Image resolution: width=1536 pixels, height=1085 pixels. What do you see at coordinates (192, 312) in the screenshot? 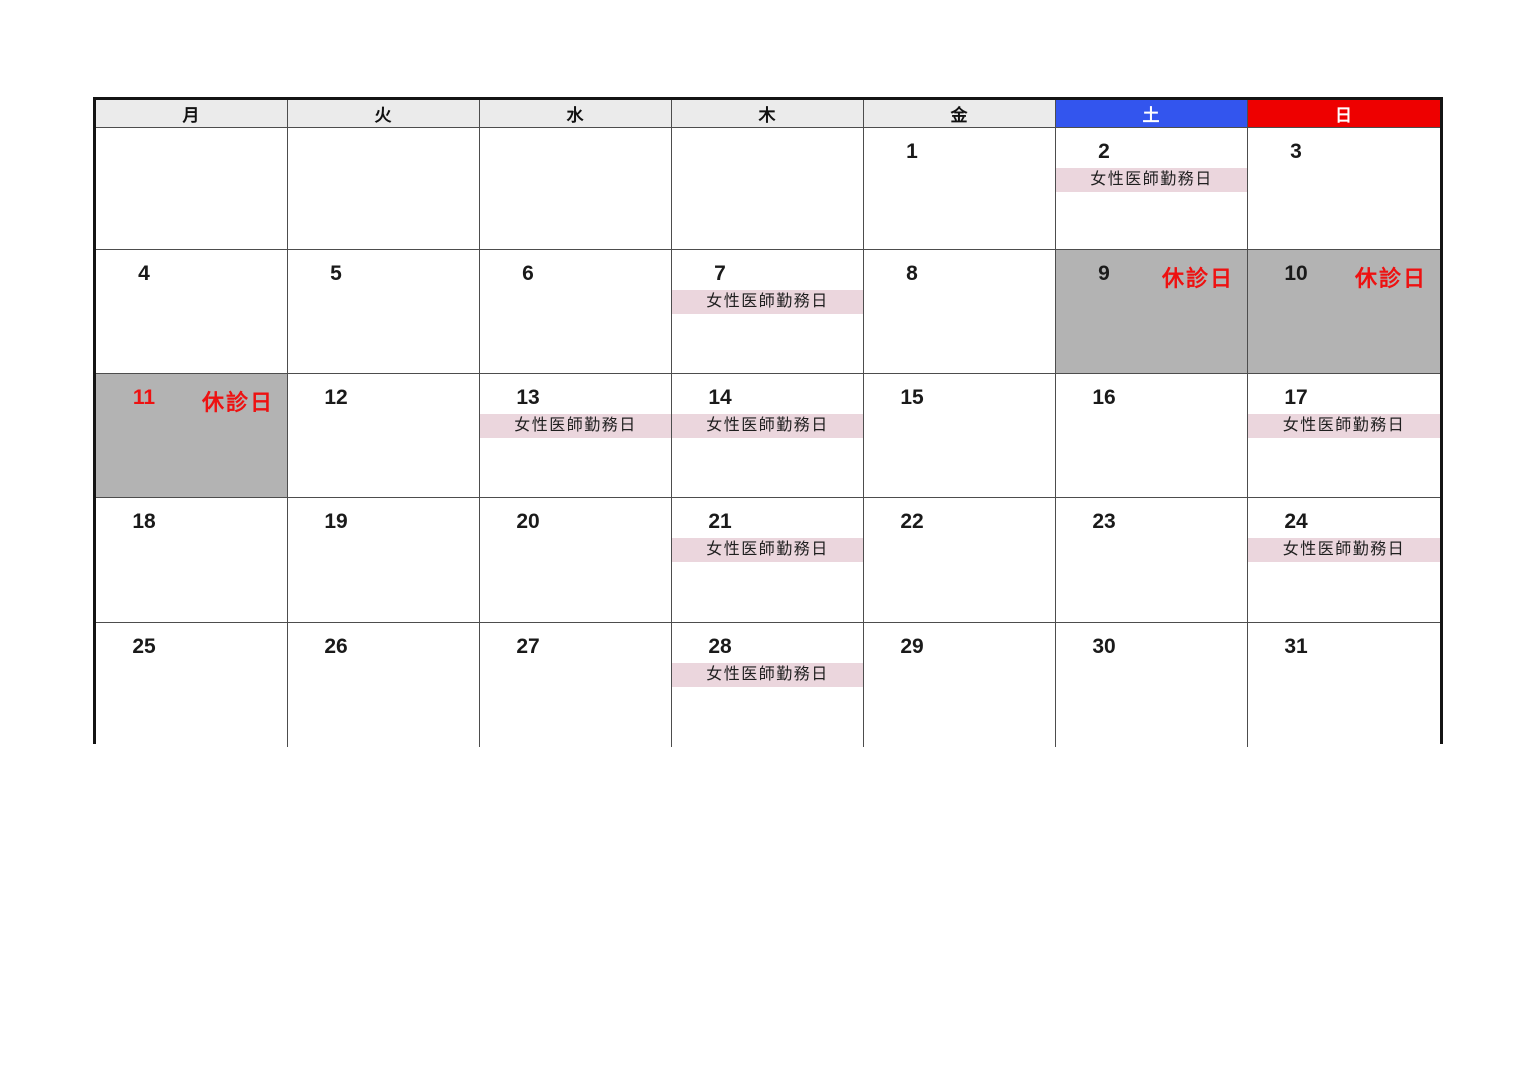
I see `day-cell-4: 4` at bounding box center [192, 312].